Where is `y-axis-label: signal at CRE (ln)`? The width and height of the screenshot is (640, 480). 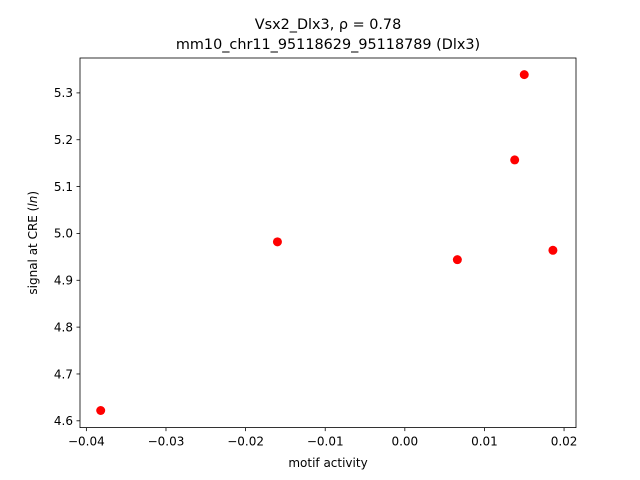
y-axis-label: signal at CRE (ln) is located at coordinates (33, 243).